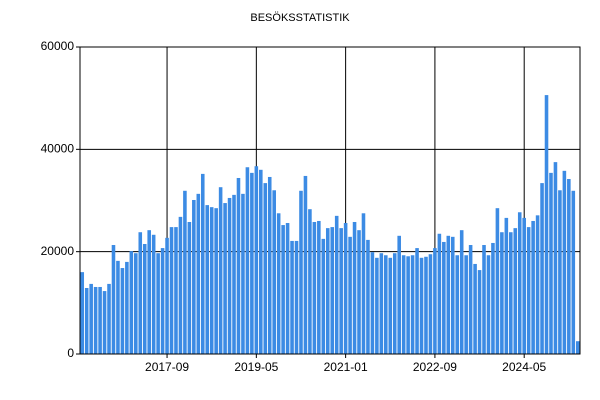 This screenshot has height=400, width=600. I want to click on chart-title: BESÖKSSTATISTIK, so click(300, 18).